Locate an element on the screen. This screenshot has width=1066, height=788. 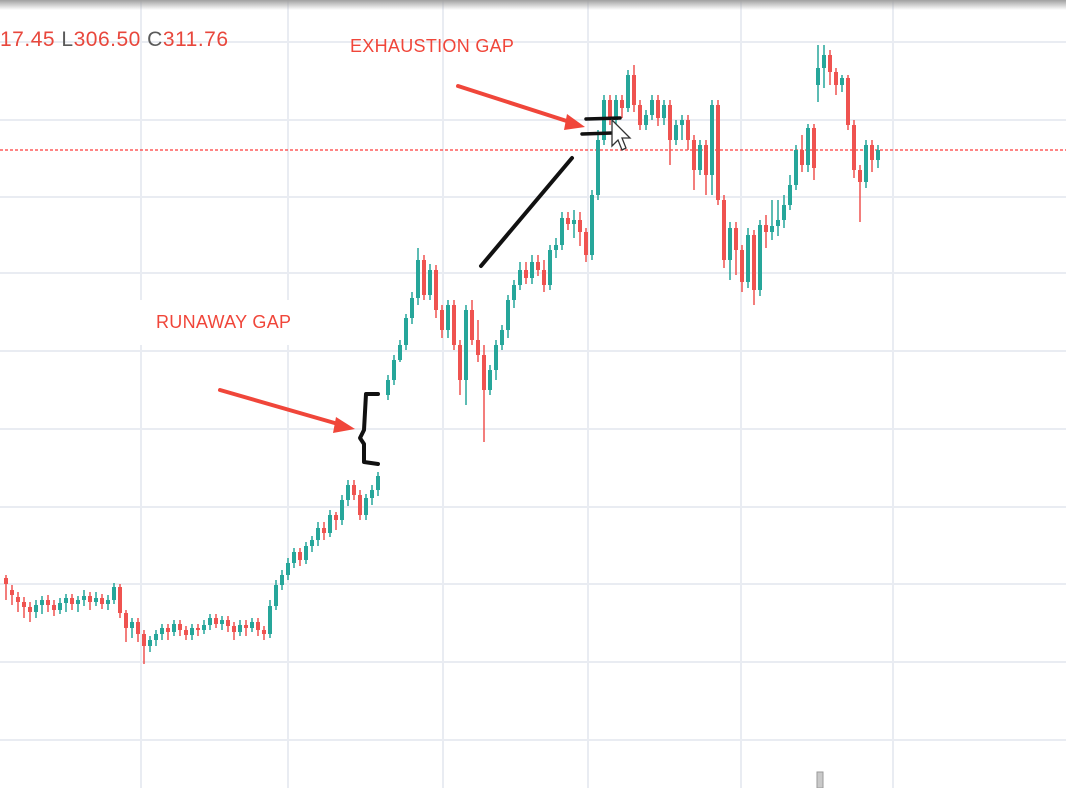
runaway-gap-arrow is located at coordinates (282, 408).